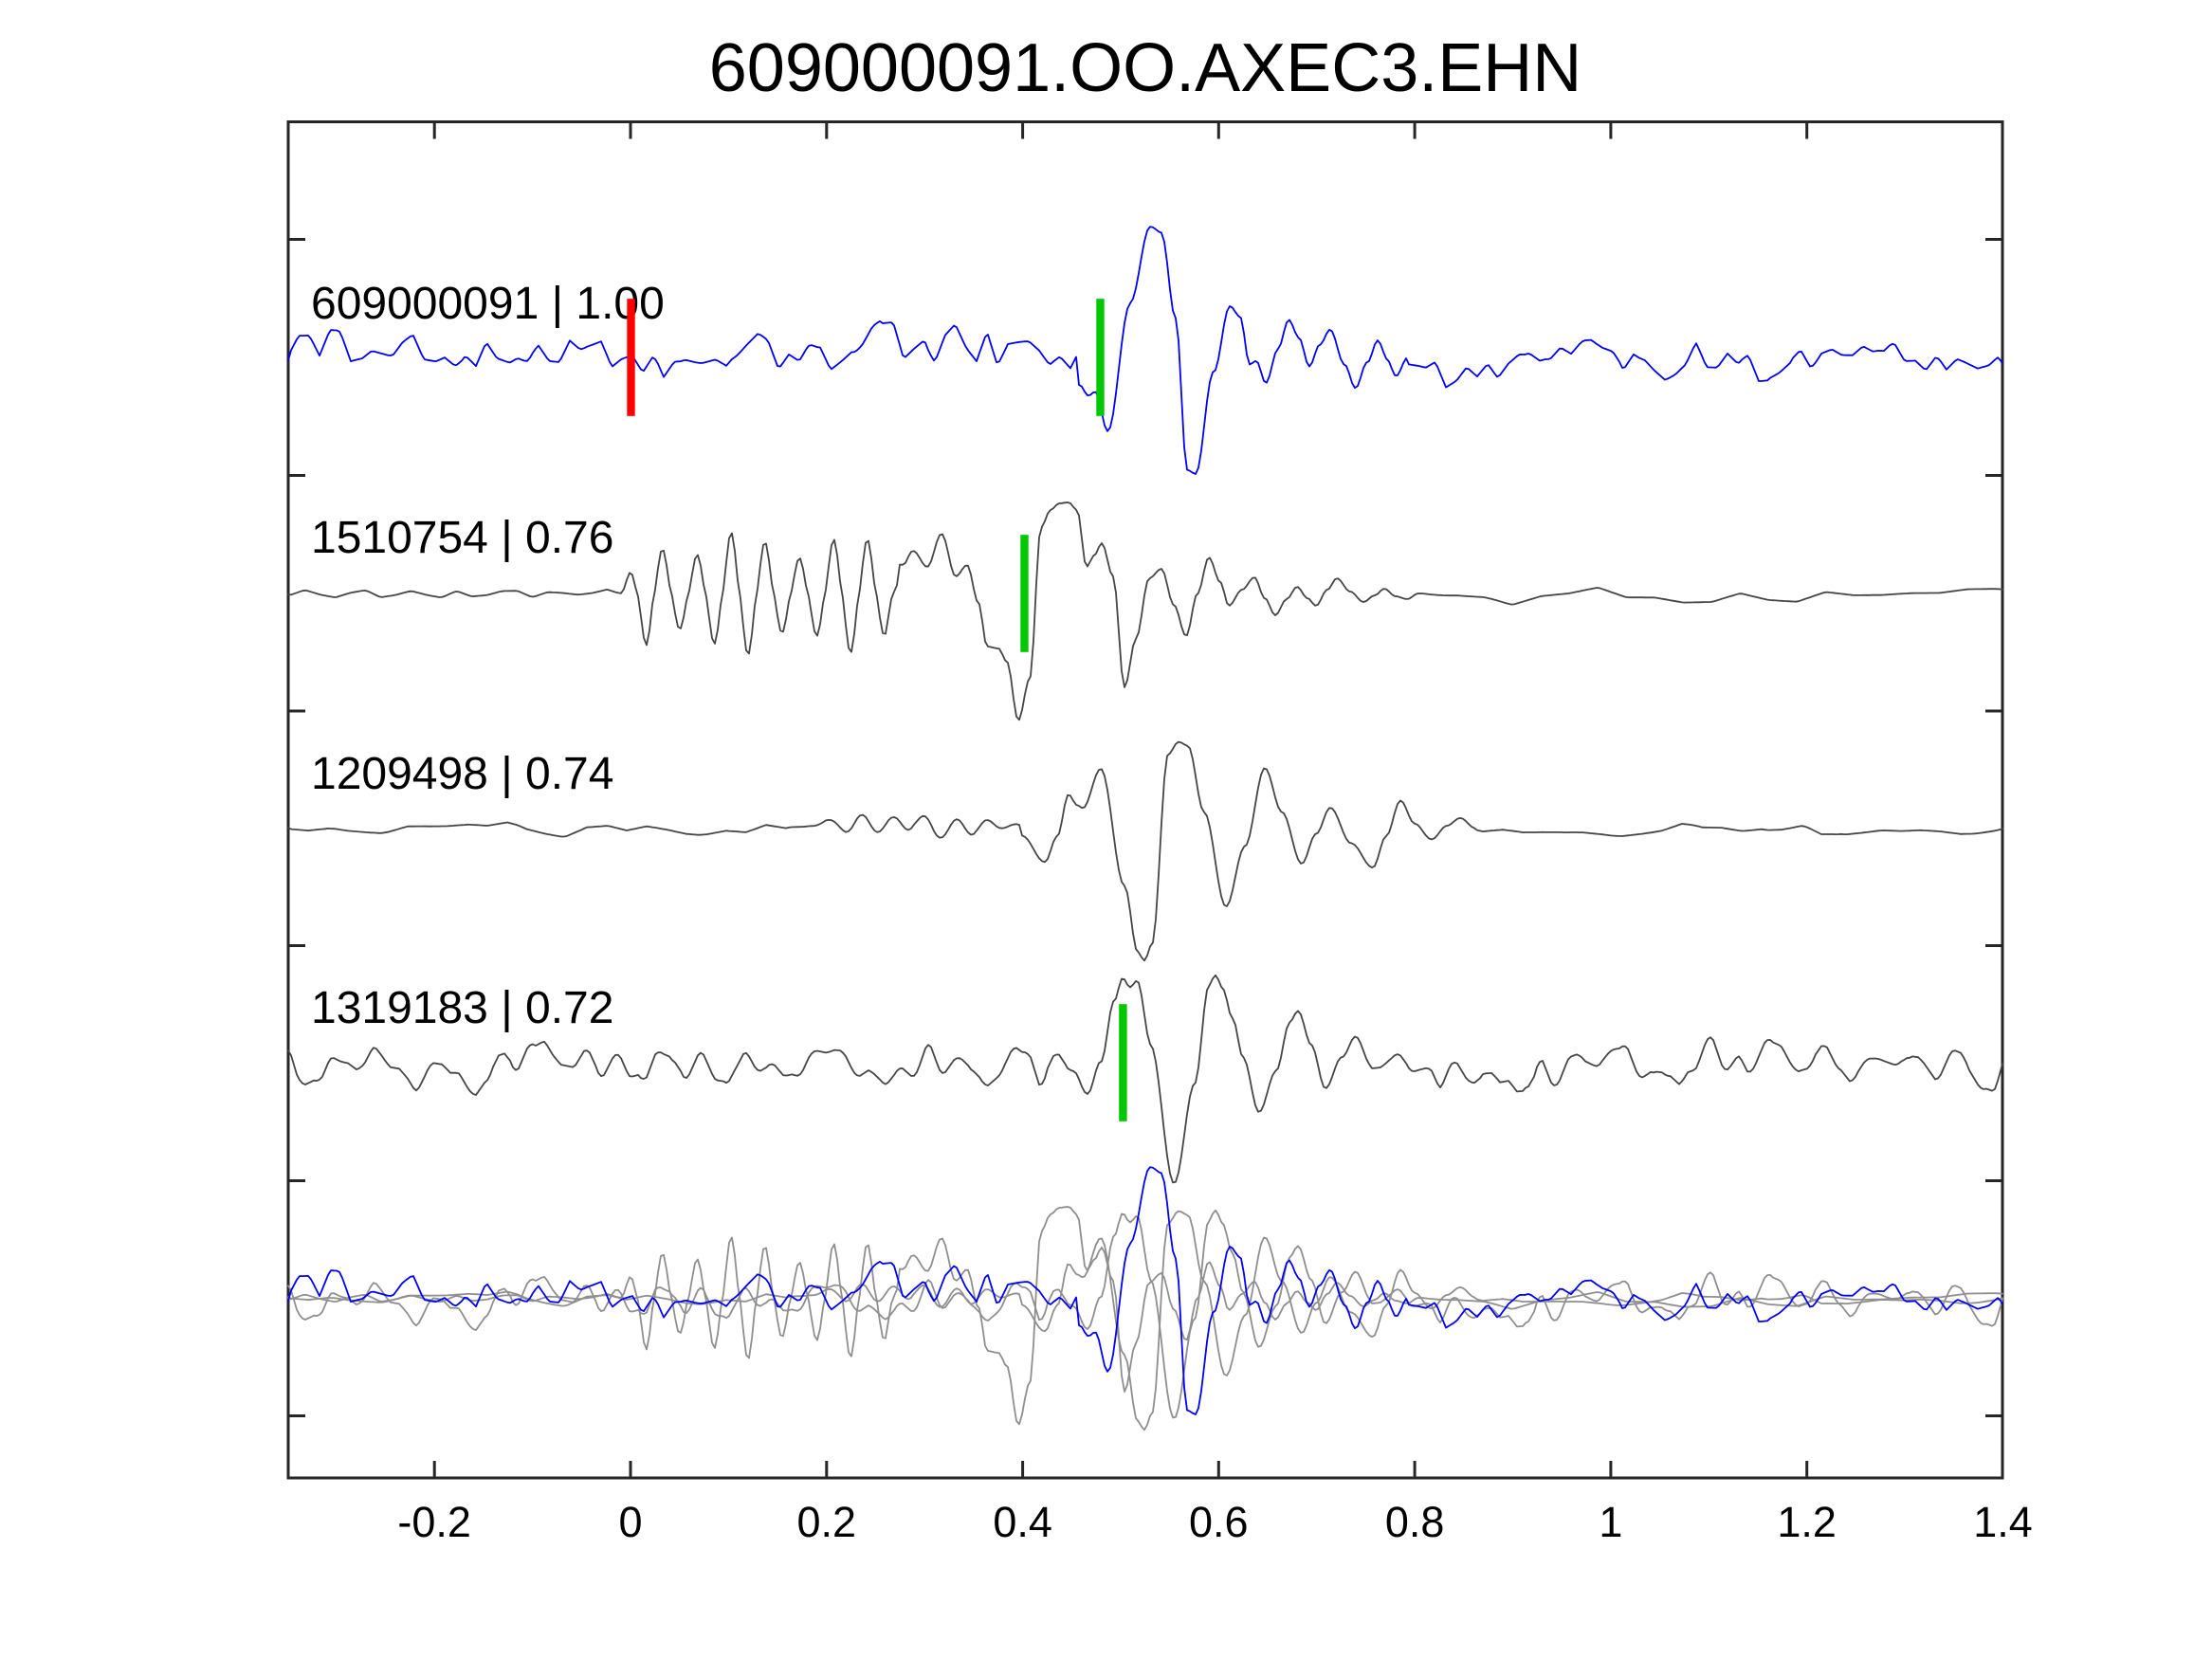 Image resolution: width=2212 pixels, height=1659 pixels. I want to click on svg-text: 1209498 | 0.74, so click(462, 774).